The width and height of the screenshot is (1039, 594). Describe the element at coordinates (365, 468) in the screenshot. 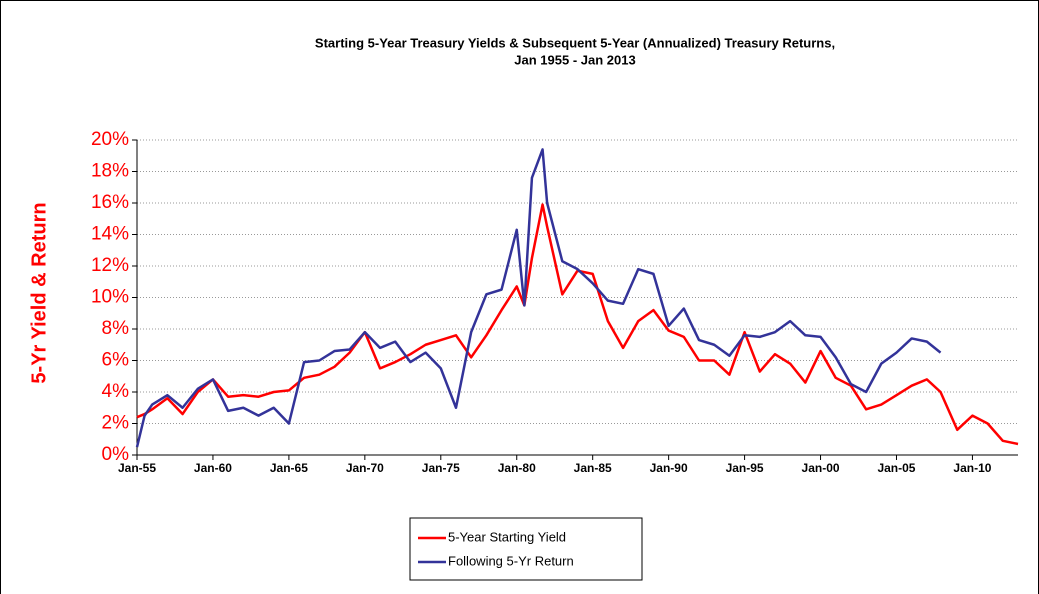

I see `x-tick-label: Jan-70` at that location.